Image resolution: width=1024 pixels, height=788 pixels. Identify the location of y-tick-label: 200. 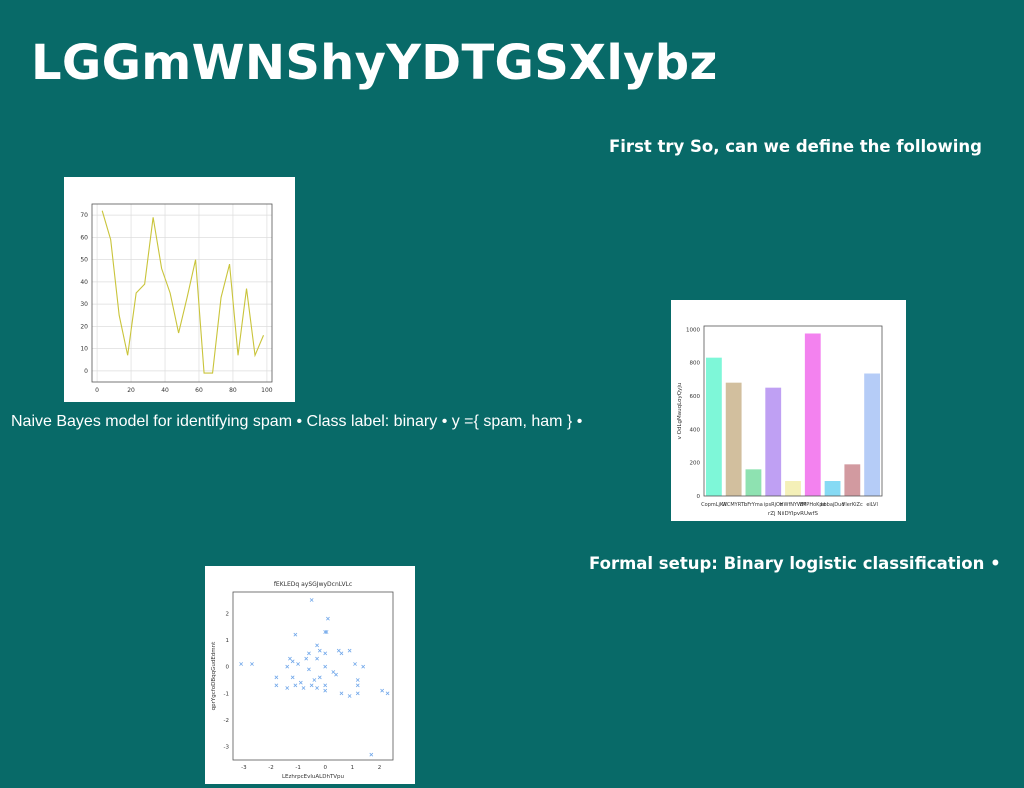
(695, 464).